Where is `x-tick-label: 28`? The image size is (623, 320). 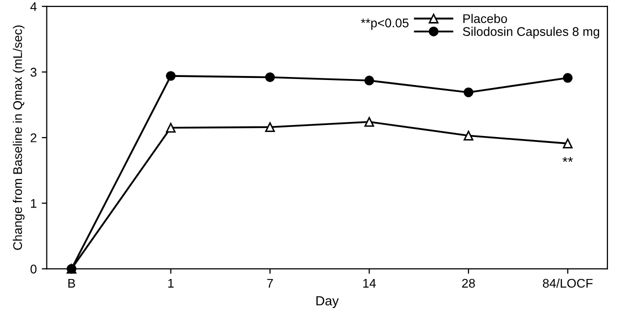 x-tick-label: 28 is located at coordinates (468, 283).